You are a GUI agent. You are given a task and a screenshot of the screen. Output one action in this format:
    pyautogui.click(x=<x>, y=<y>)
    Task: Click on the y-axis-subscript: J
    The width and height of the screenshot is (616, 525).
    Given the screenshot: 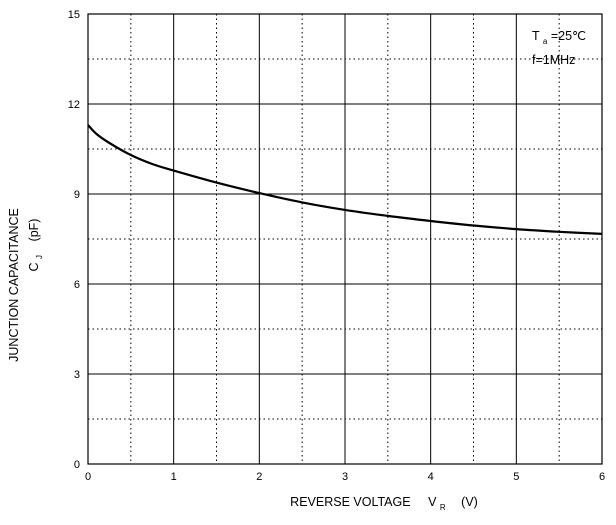 What is the action you would take?
    pyautogui.click(x=39, y=257)
    